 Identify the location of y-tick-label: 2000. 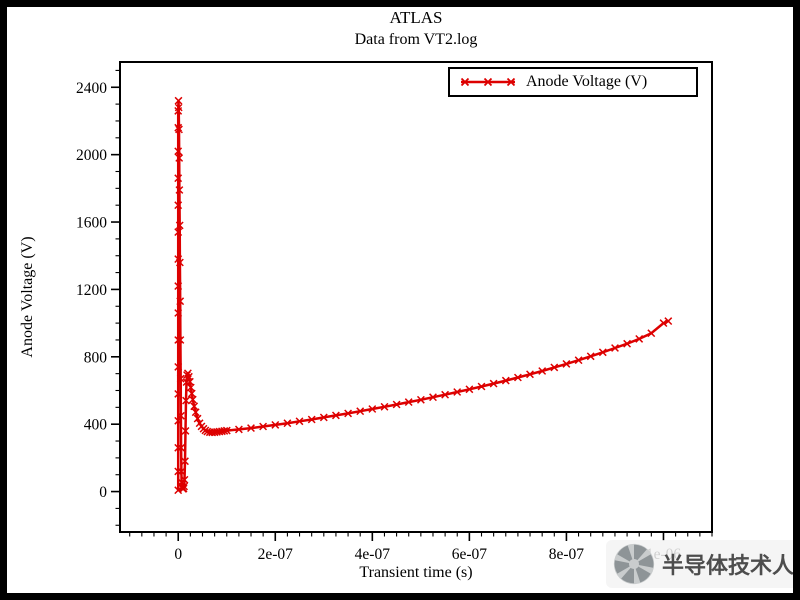
(91, 155).